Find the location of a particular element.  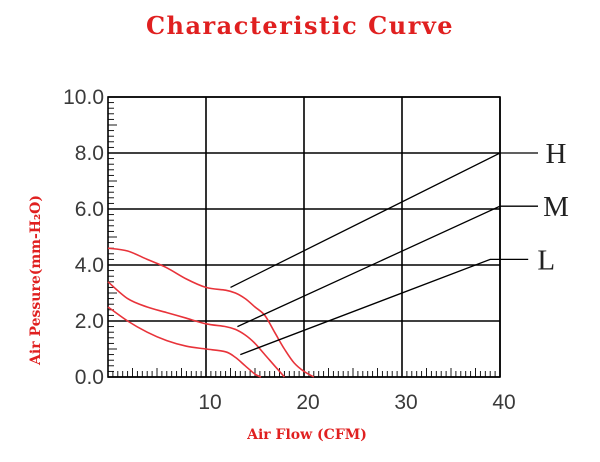

callout-line-L is located at coordinates (384, 307).